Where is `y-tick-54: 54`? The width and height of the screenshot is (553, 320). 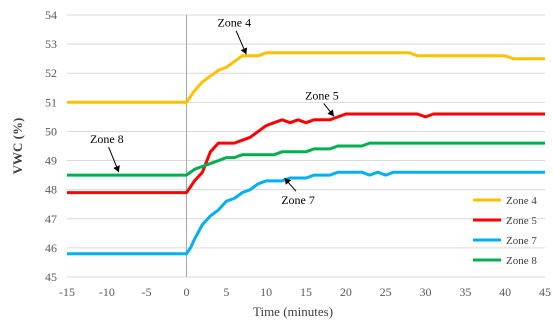 y-tick-54: 54 is located at coordinates (51, 15).